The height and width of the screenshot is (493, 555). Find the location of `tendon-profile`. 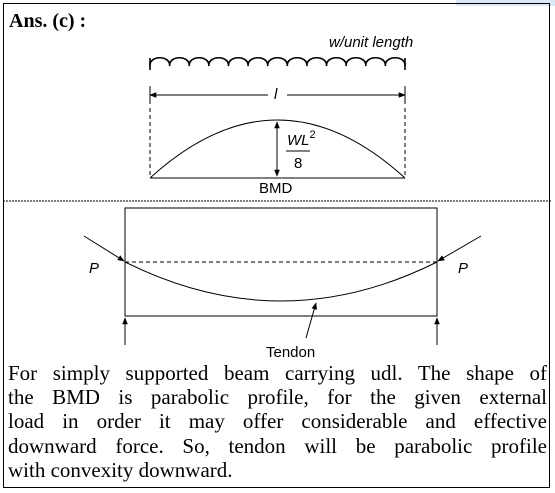

tendon-profile is located at coordinates (281, 281).